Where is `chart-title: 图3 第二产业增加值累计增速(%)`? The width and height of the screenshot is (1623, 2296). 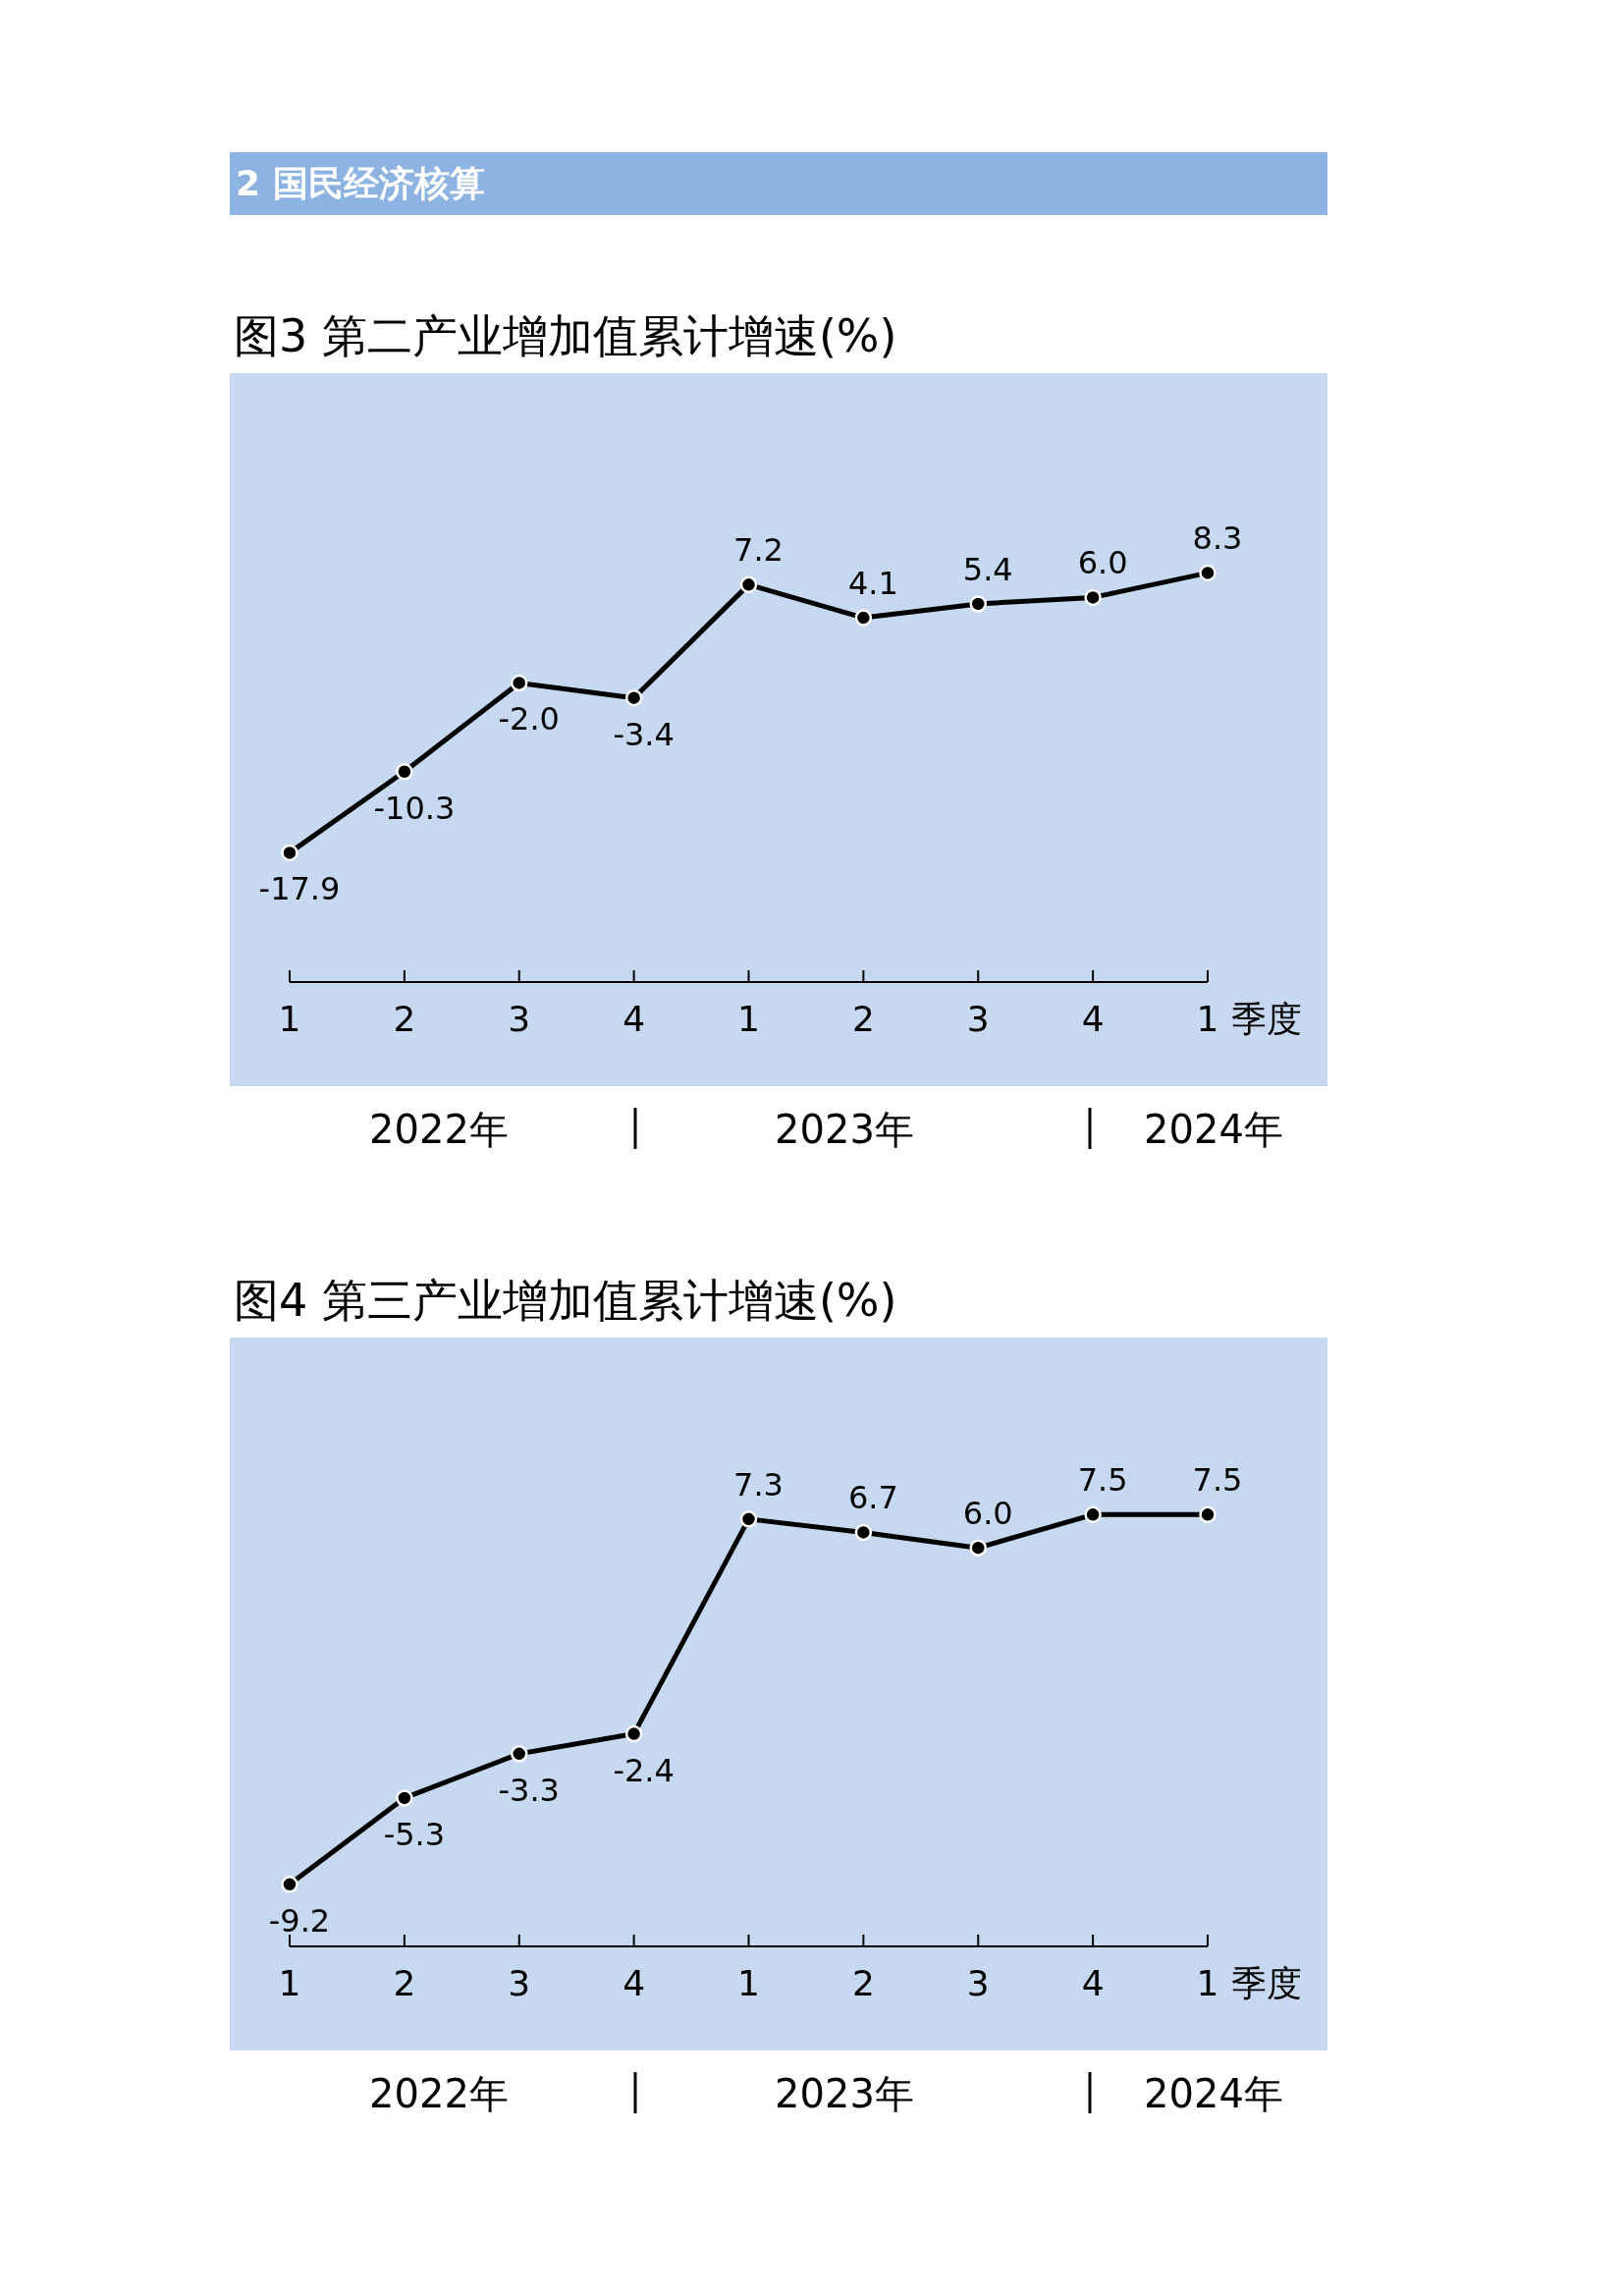 chart-title: 图3 第二产业增加值累计增速(%) is located at coordinates (566, 335).